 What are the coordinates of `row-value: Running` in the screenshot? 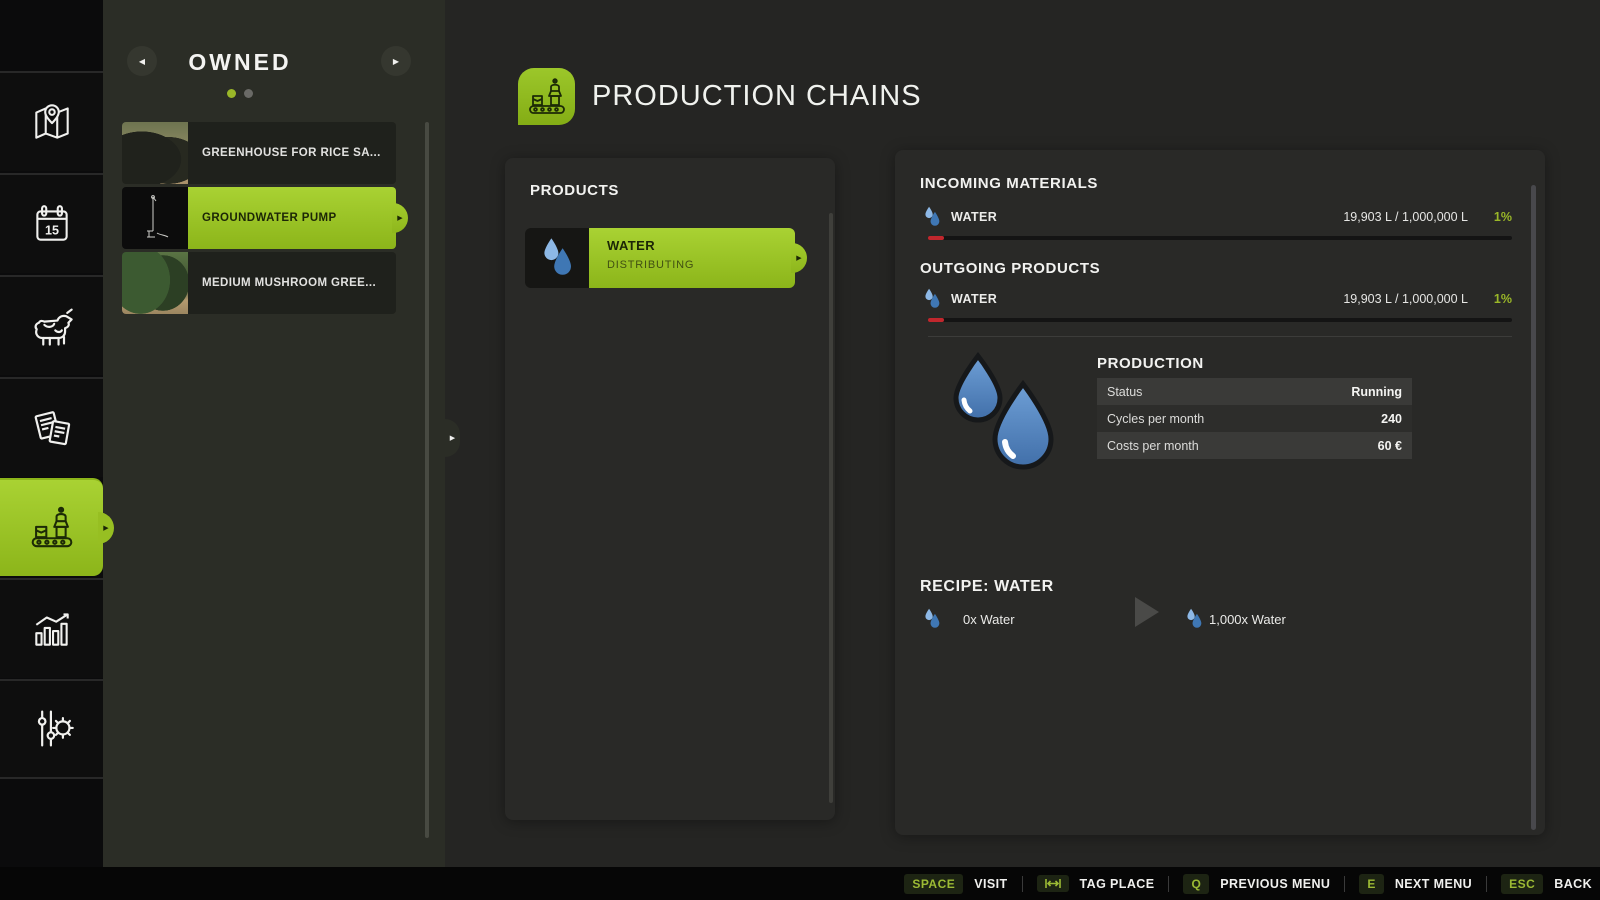 It's located at (1376, 391).